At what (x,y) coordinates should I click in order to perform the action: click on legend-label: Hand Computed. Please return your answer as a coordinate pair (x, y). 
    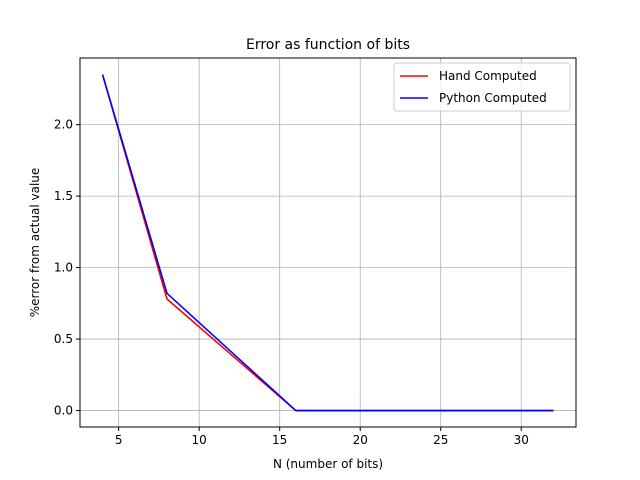
    Looking at the image, I should click on (488, 76).